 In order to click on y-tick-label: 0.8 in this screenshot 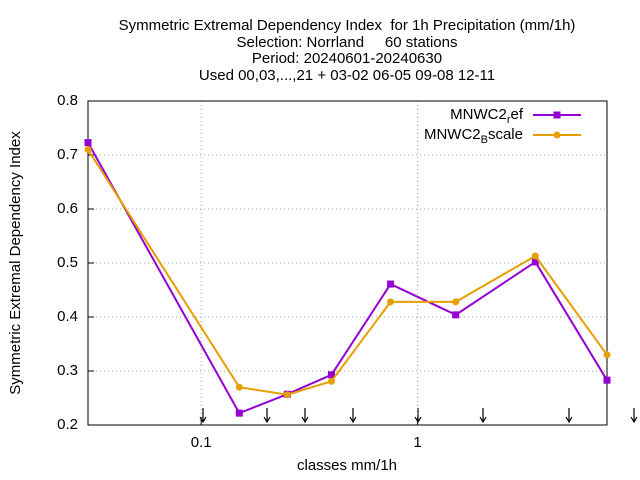, I will do `click(67, 100)`.